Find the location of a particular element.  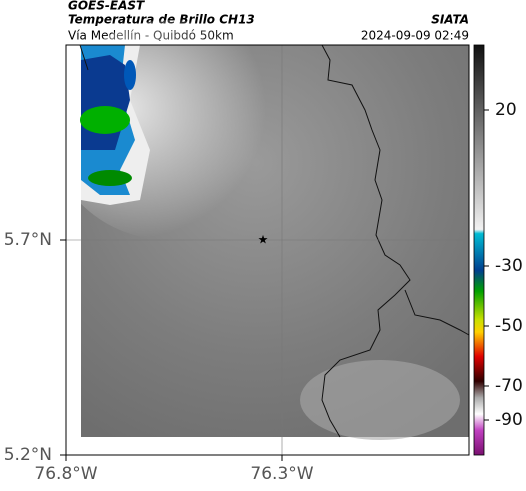

lon-label: 76.8°W is located at coordinates (65, 474).